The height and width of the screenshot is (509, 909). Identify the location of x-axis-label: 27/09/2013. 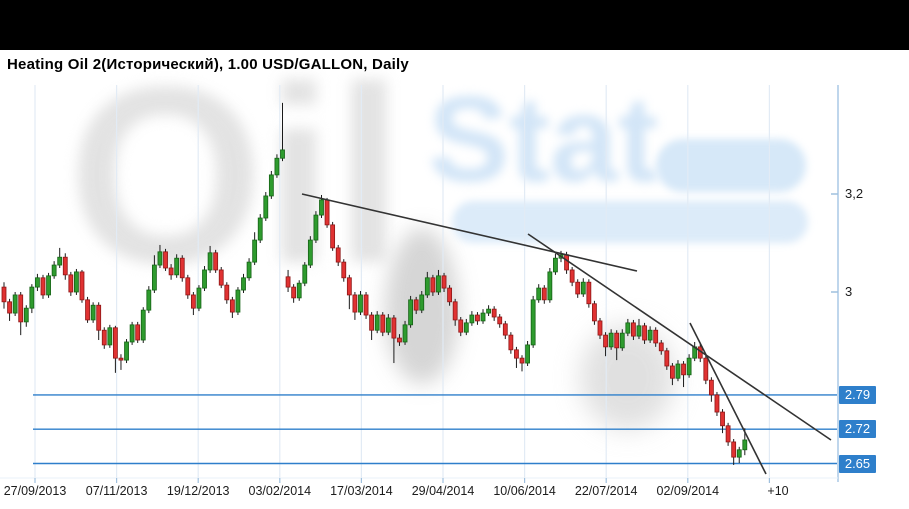
(35, 491).